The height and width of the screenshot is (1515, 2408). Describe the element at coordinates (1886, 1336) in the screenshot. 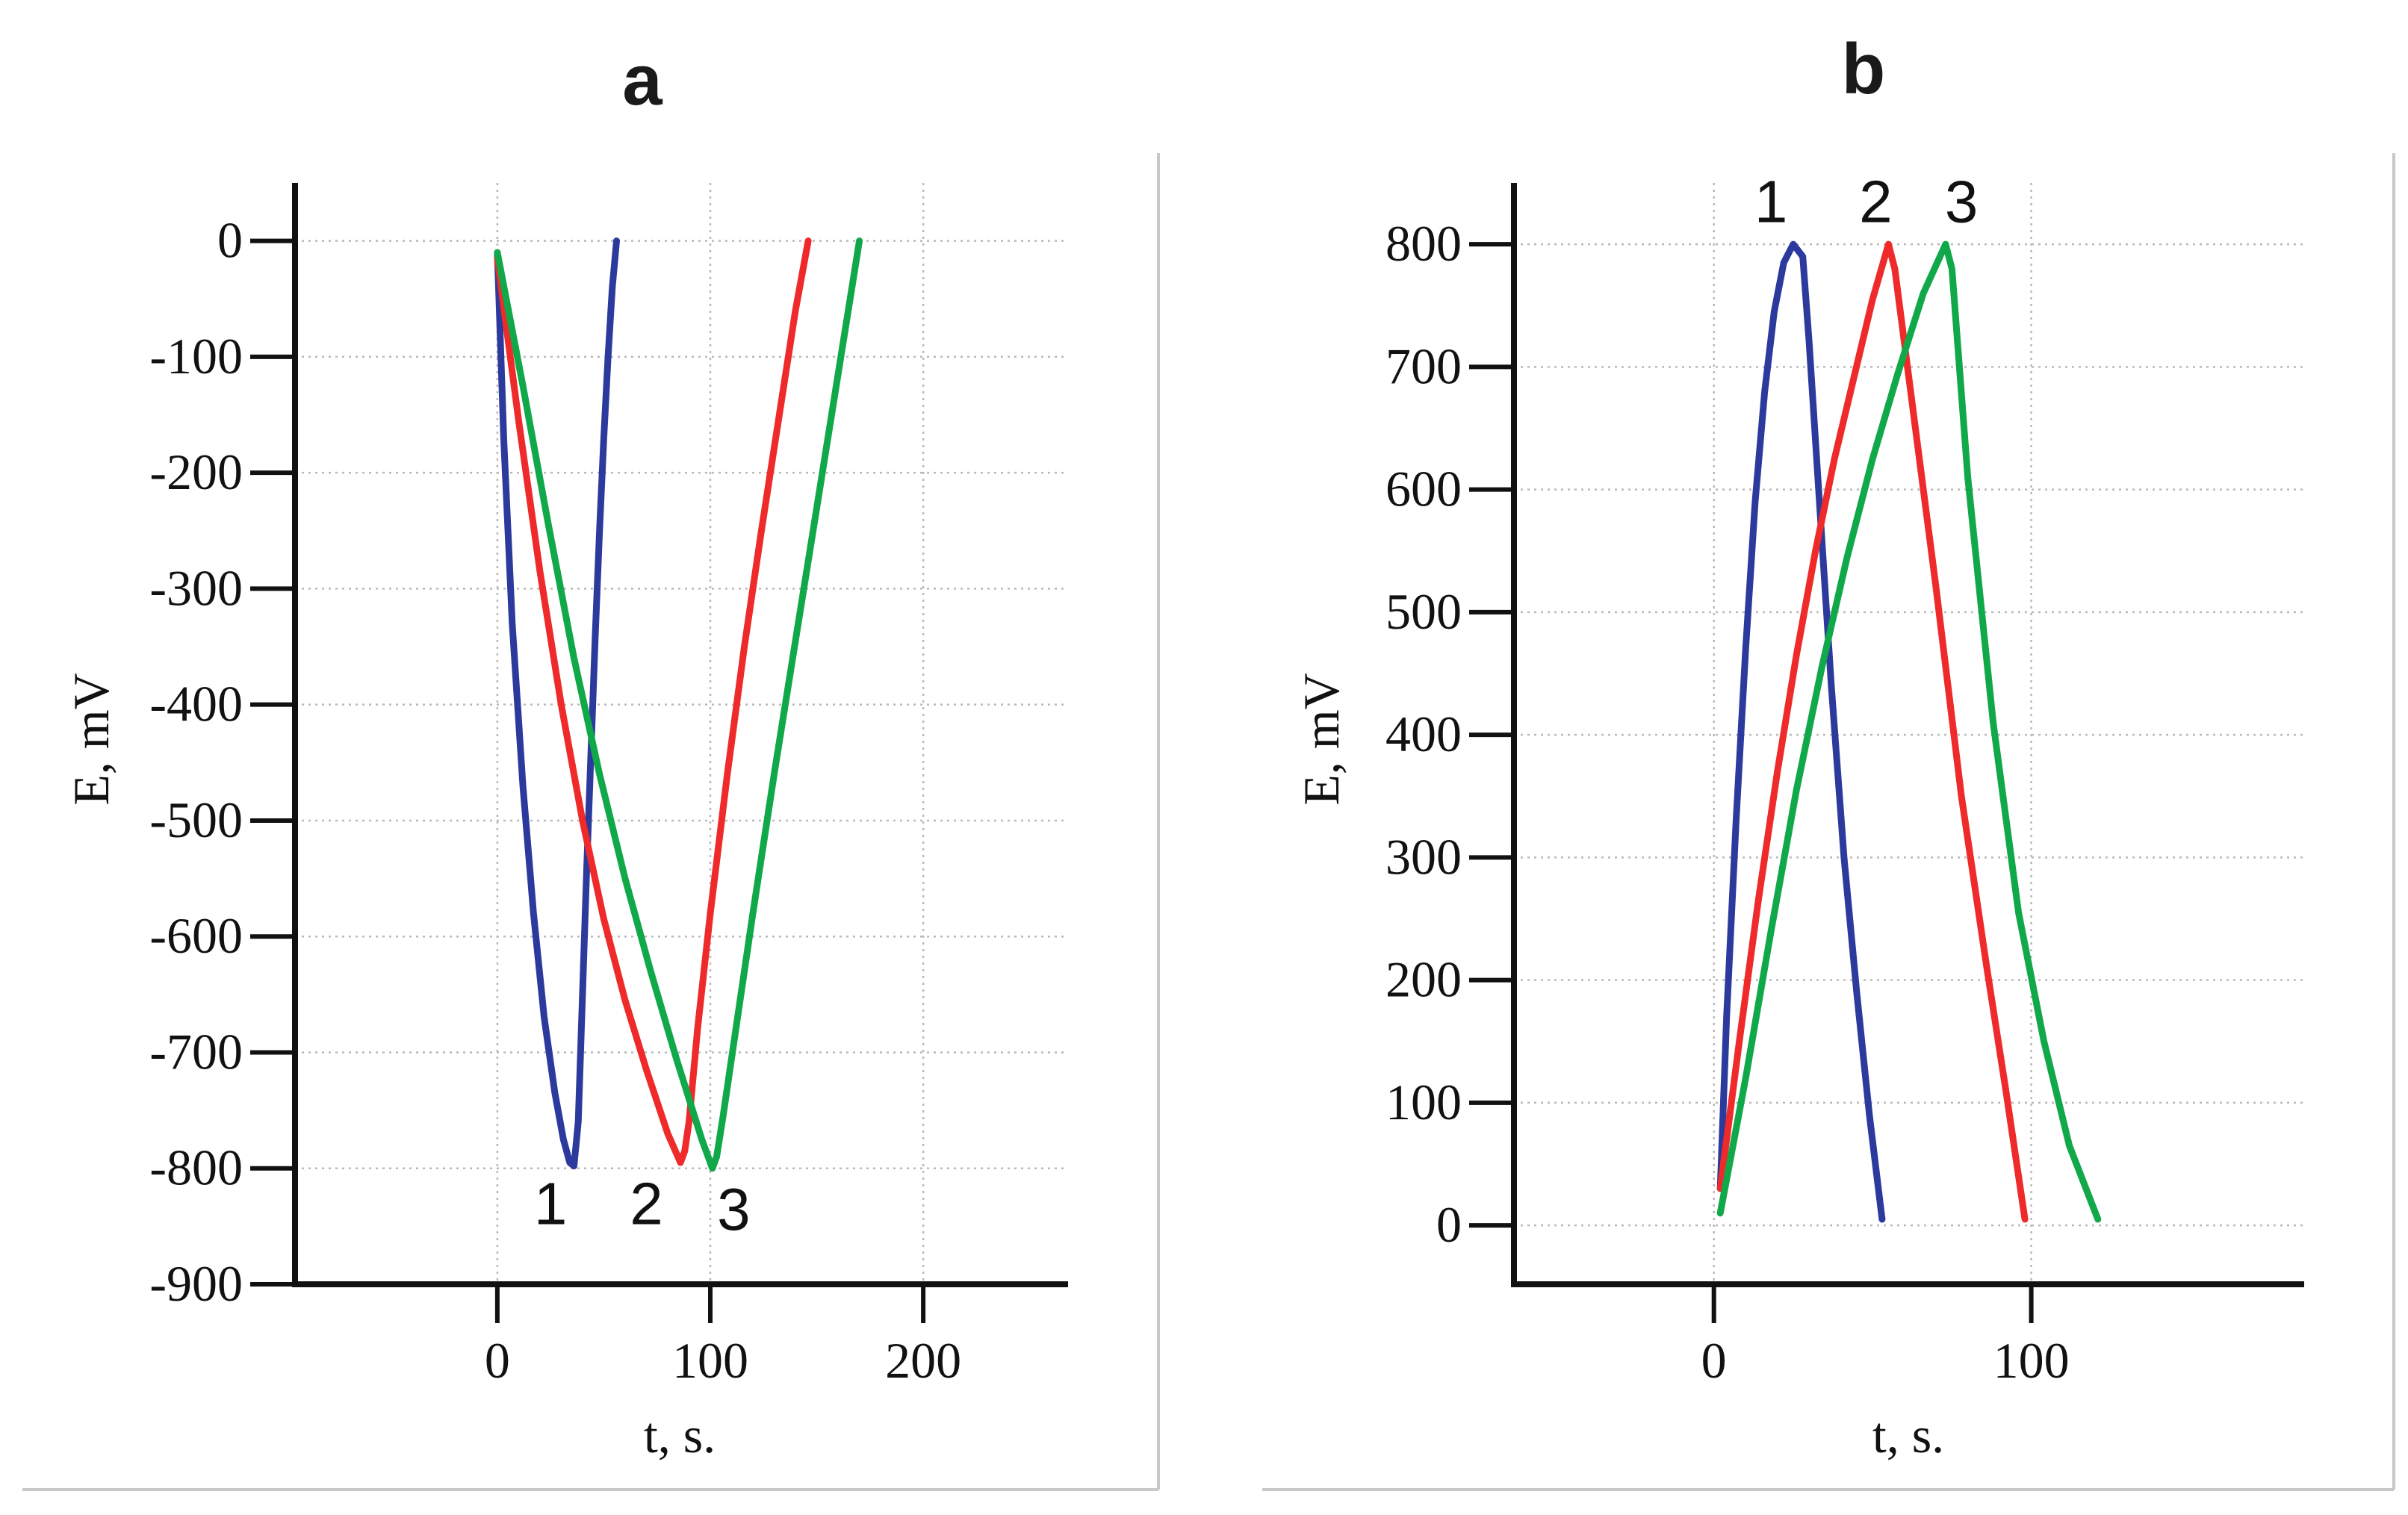

I see `panel-b-x-ticks: 0 100` at that location.